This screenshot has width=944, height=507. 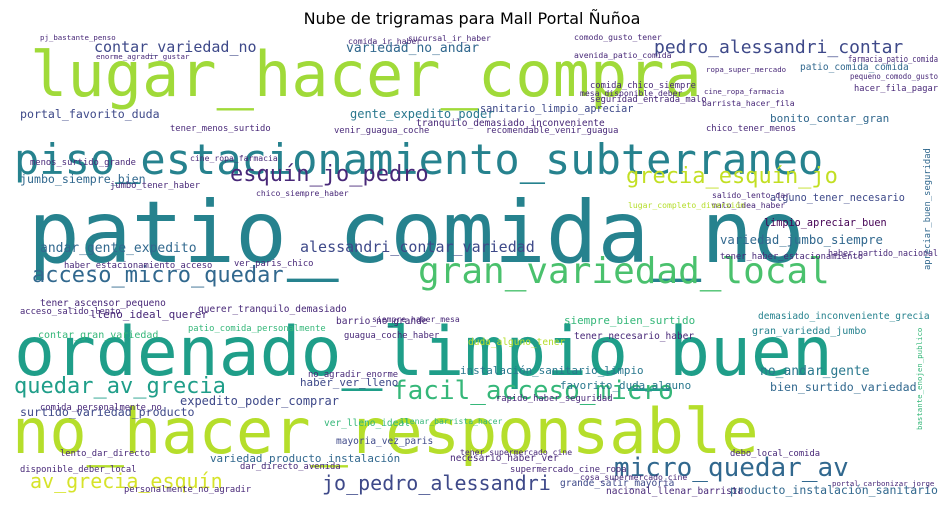 What do you see at coordinates (422, 114) in the screenshot?
I see `cloud-word: gente_expedito_poder` at bounding box center [422, 114].